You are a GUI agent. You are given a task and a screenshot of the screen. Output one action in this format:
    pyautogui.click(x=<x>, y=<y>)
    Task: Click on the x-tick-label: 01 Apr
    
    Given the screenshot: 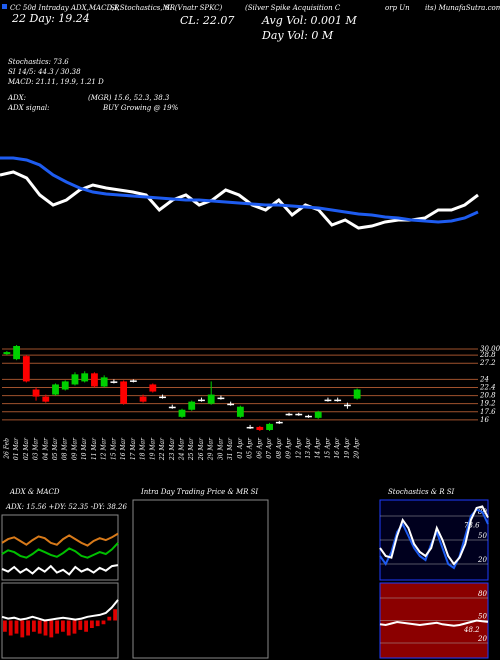 What is the action you would take?
    pyautogui.click(x=240, y=448)
    